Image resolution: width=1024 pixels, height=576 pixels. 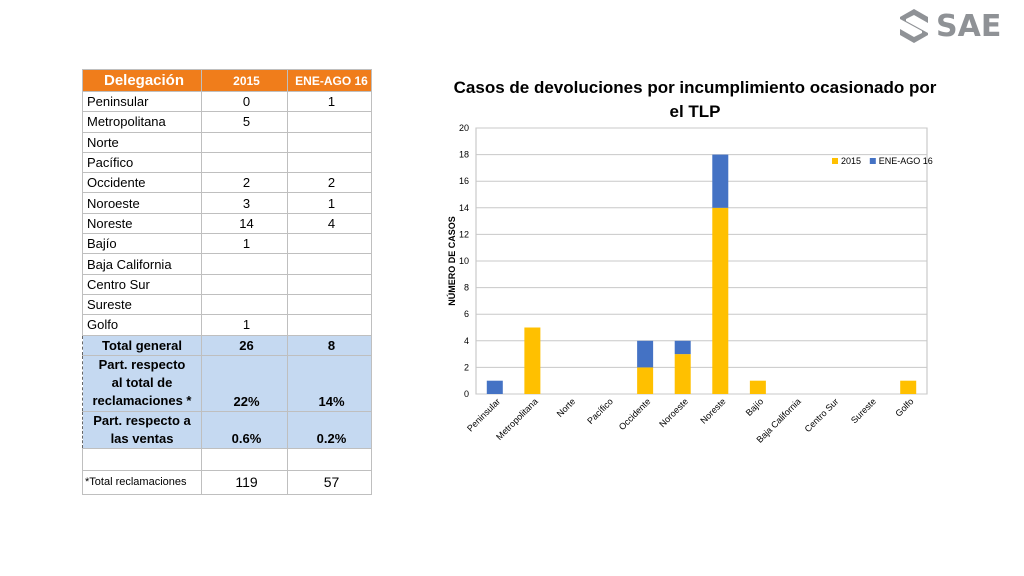 I want to click on sae-logo-icon, so click(x=914, y=26).